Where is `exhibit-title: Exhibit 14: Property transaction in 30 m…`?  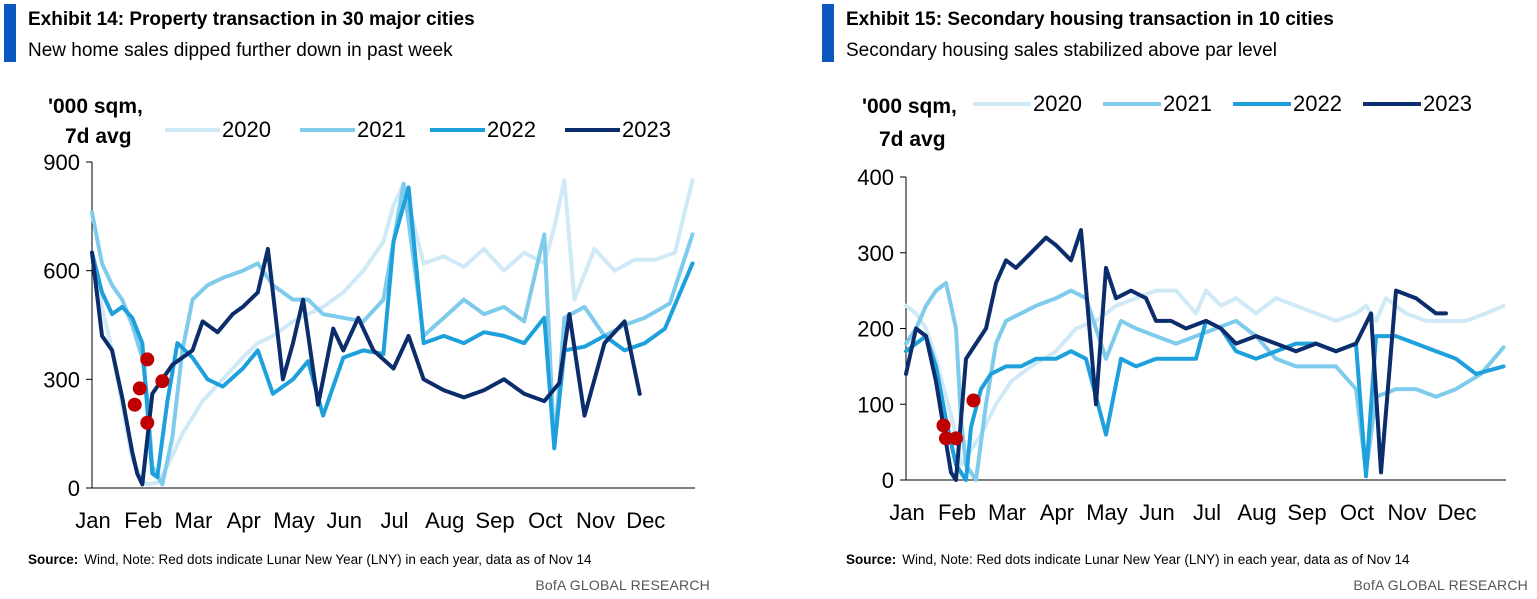
exhibit-title: Exhibit 14: Property transaction in 30 m… is located at coordinates (251, 19).